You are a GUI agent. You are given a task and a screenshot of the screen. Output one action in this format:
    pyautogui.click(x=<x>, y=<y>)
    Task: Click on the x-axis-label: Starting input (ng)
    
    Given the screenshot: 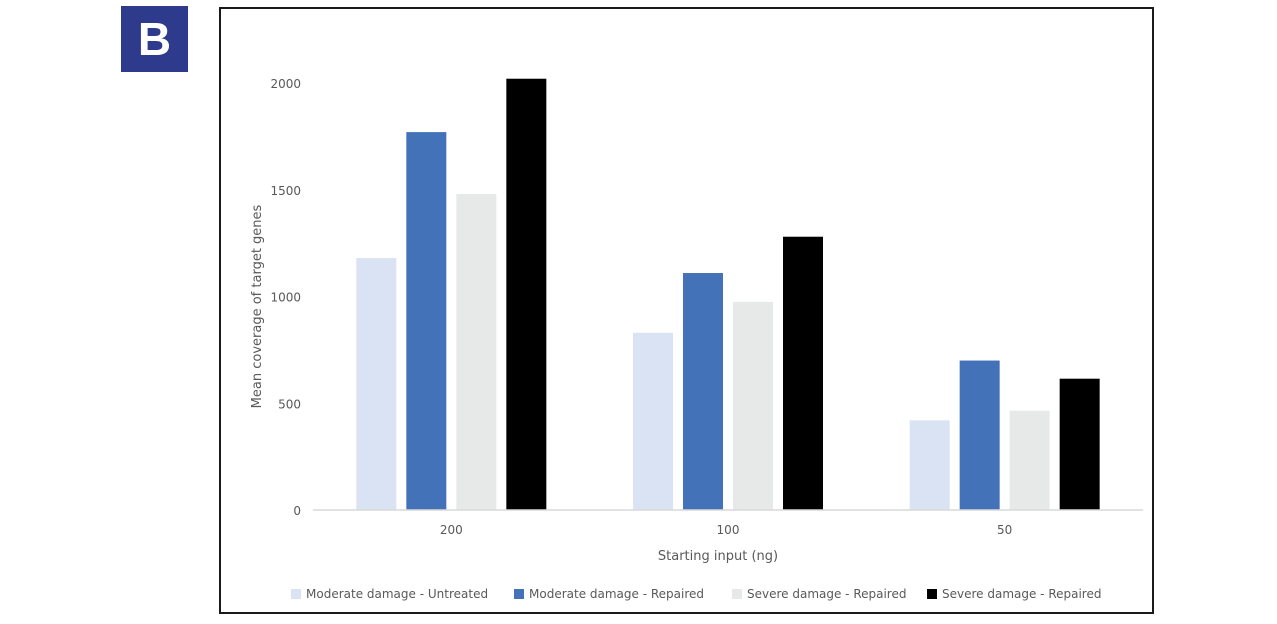 What is the action you would take?
    pyautogui.click(x=718, y=556)
    